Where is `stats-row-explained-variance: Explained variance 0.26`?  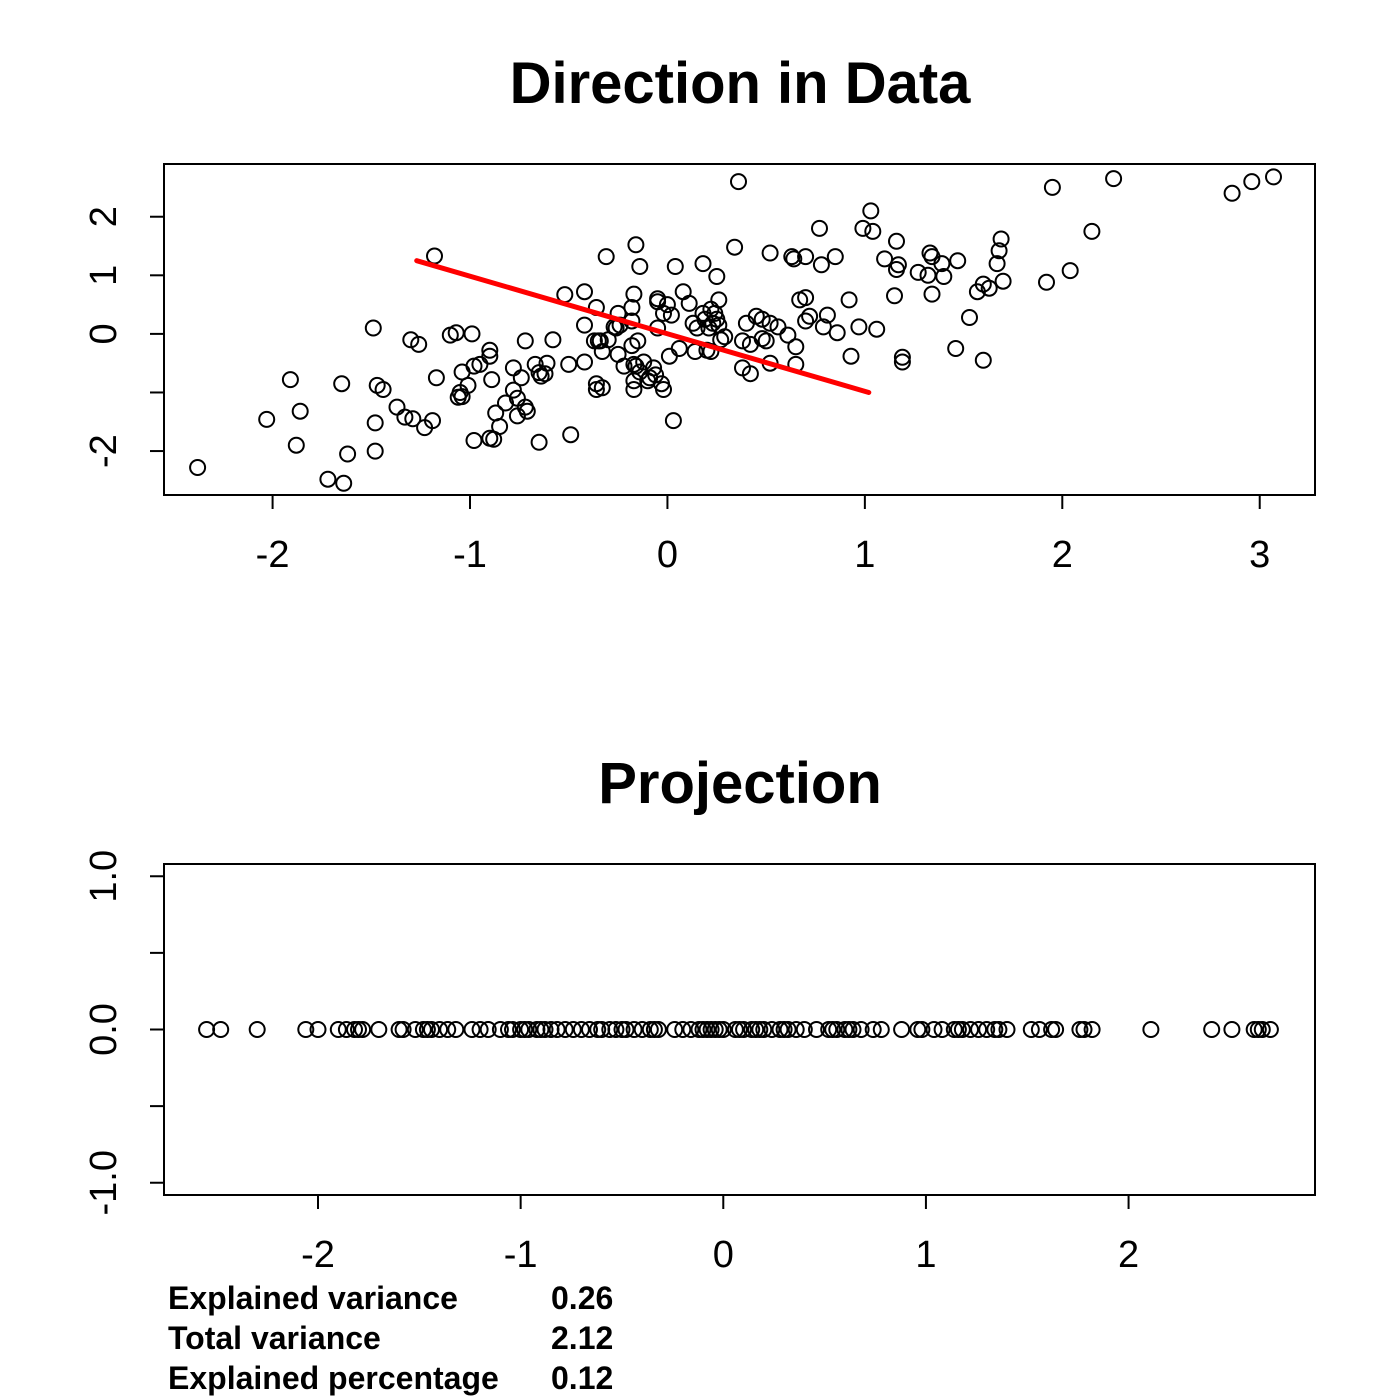 stats-row-explained-variance: Explained variance 0.26 is located at coordinates (390, 1298).